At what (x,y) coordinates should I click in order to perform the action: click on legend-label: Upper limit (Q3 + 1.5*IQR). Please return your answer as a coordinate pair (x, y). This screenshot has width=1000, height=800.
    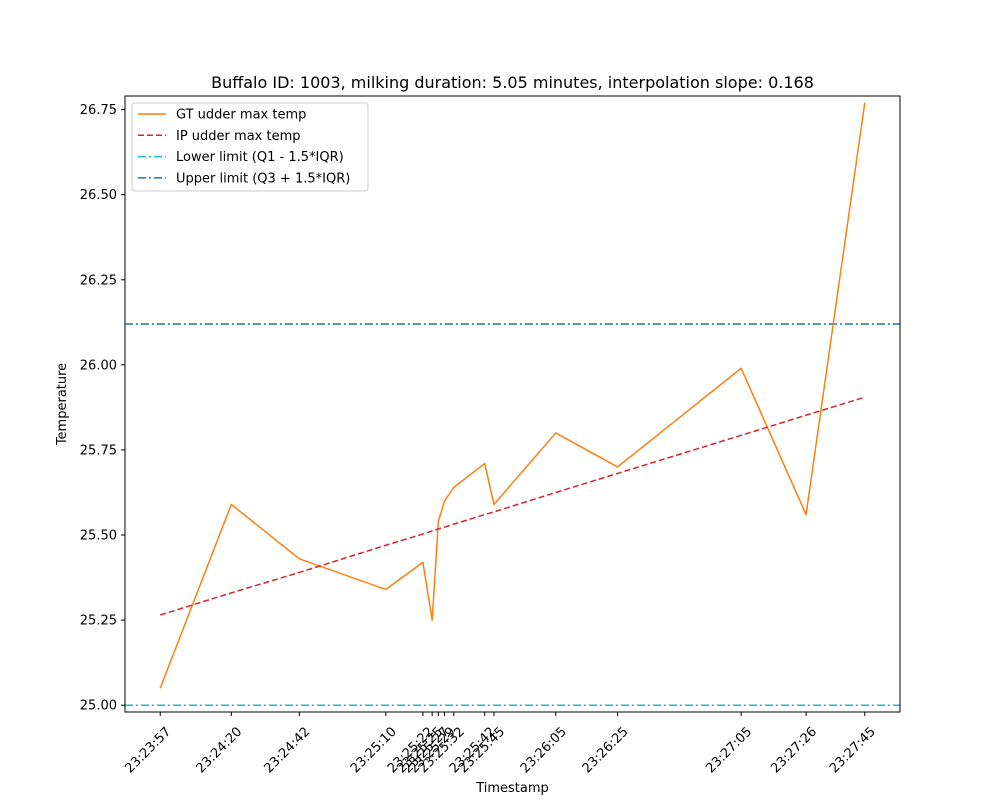
    Looking at the image, I should click on (263, 178).